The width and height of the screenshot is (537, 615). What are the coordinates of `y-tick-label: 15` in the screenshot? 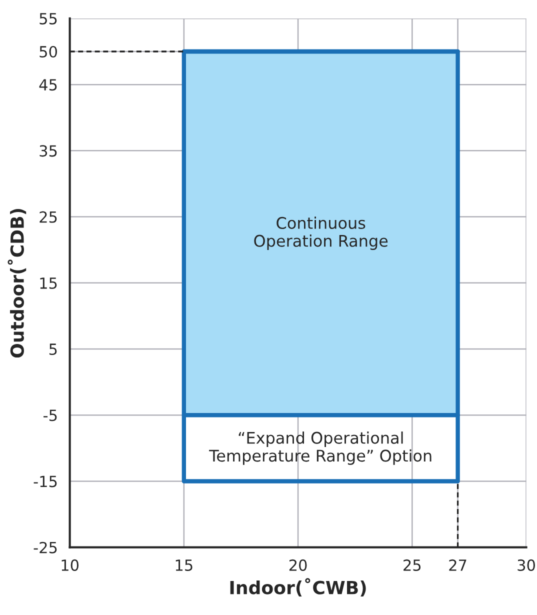 It's located at (48, 283).